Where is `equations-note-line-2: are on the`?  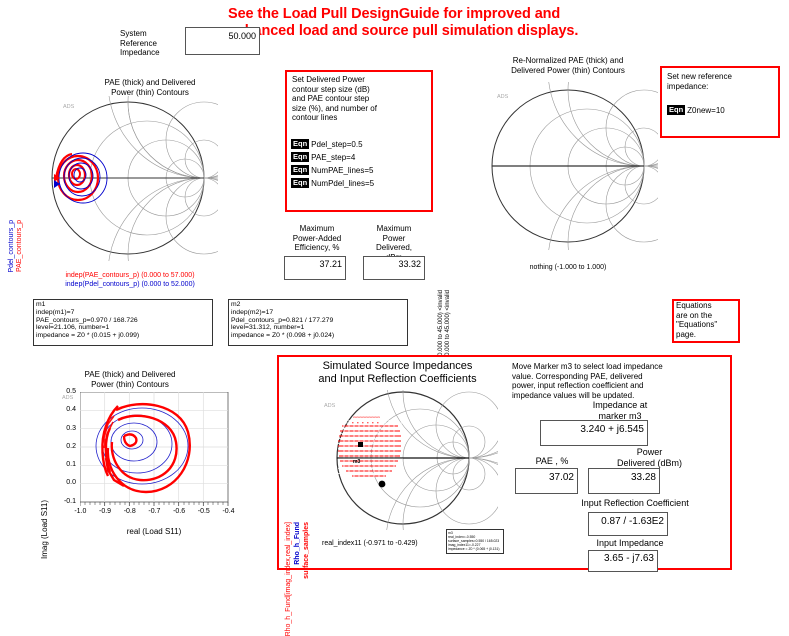
equations-note-line-2: are on the is located at coordinates (694, 315).